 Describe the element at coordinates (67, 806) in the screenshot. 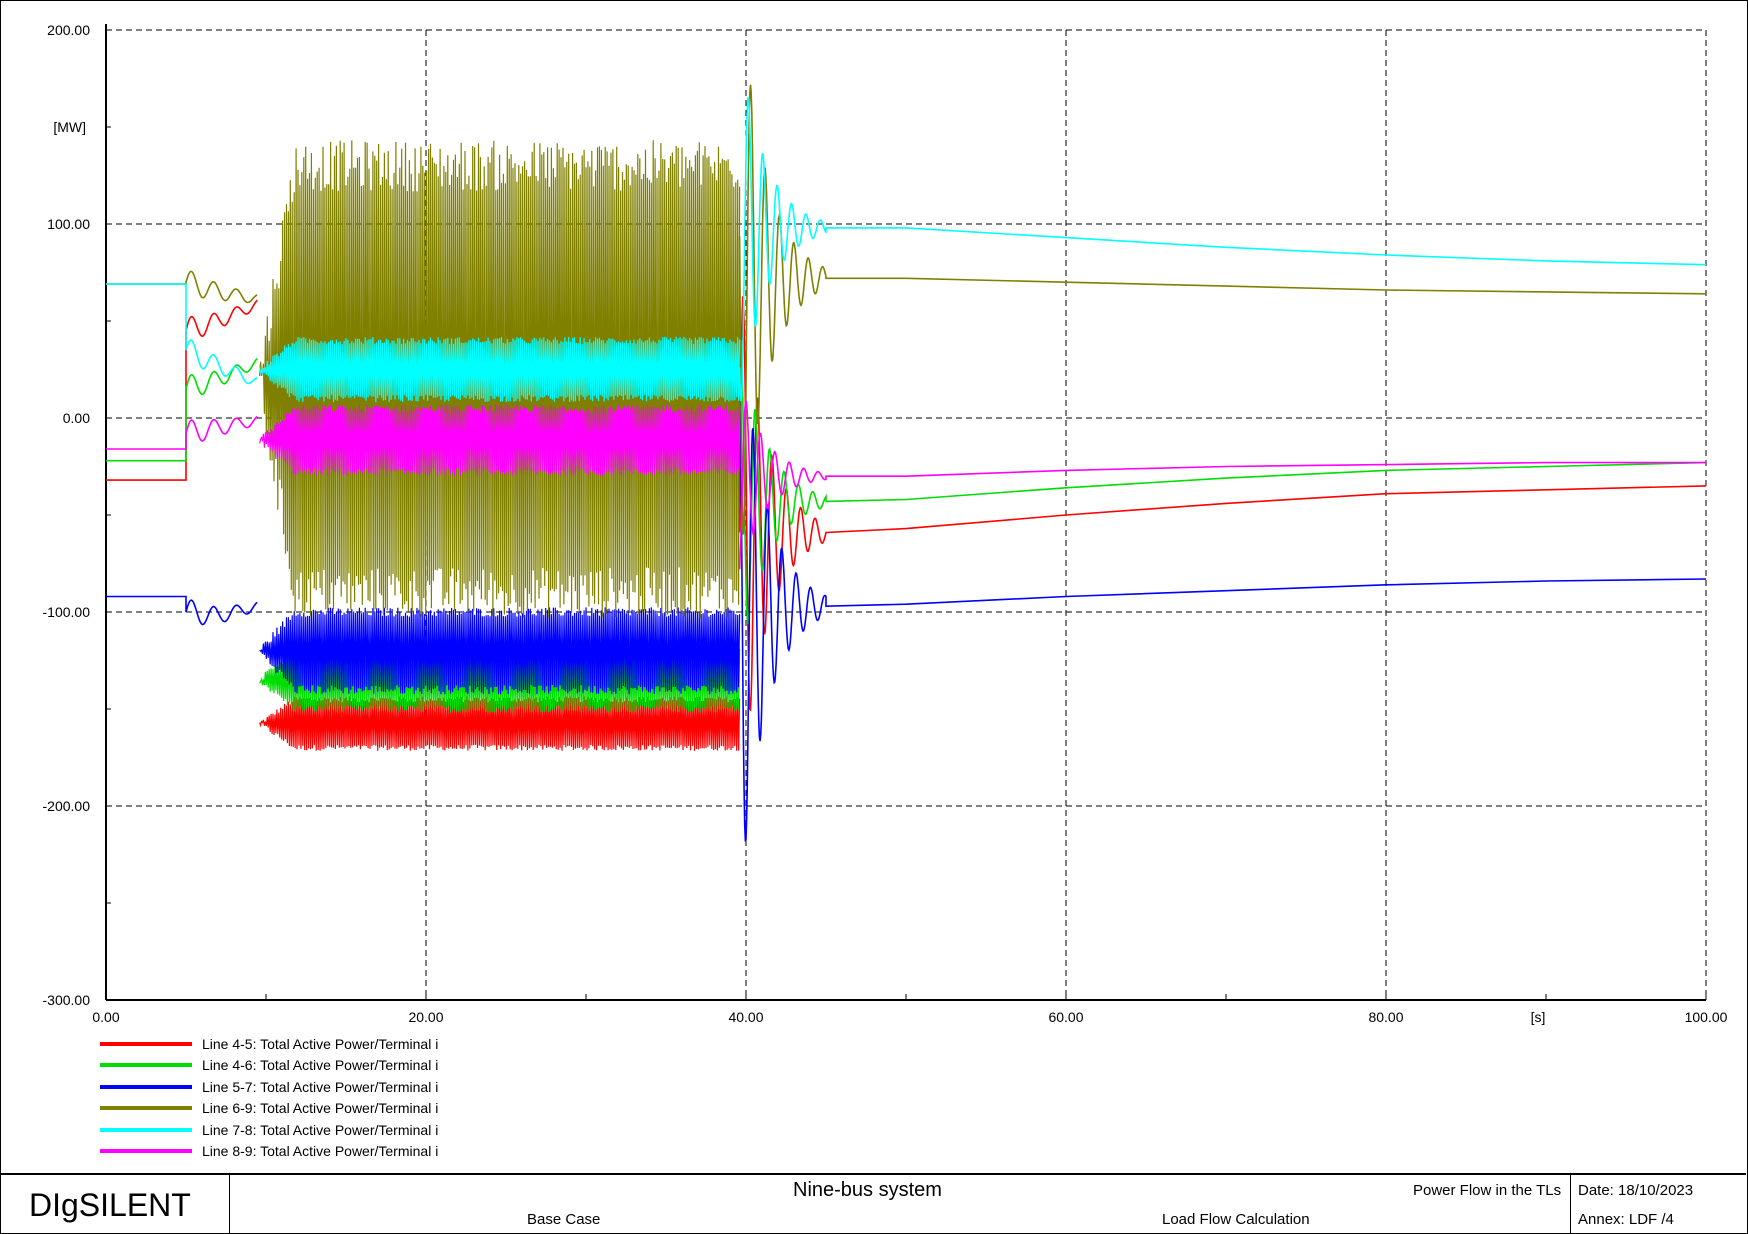

I see `y-tick-label: -200.00` at that location.